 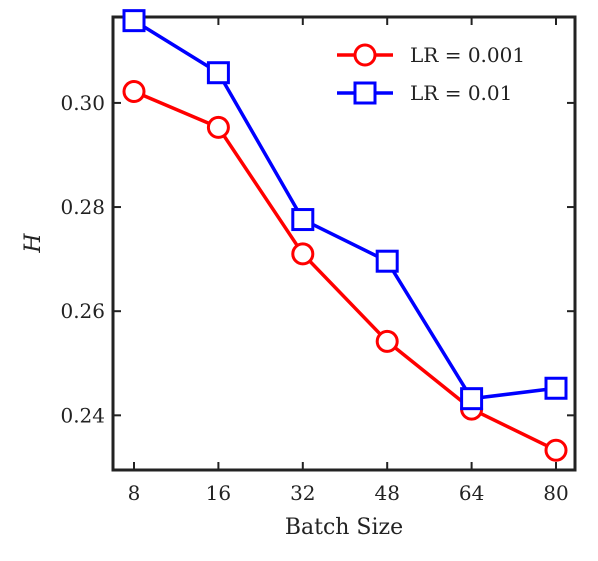 I want to click on legend-label: LR = 0.01, so click(x=461, y=93).